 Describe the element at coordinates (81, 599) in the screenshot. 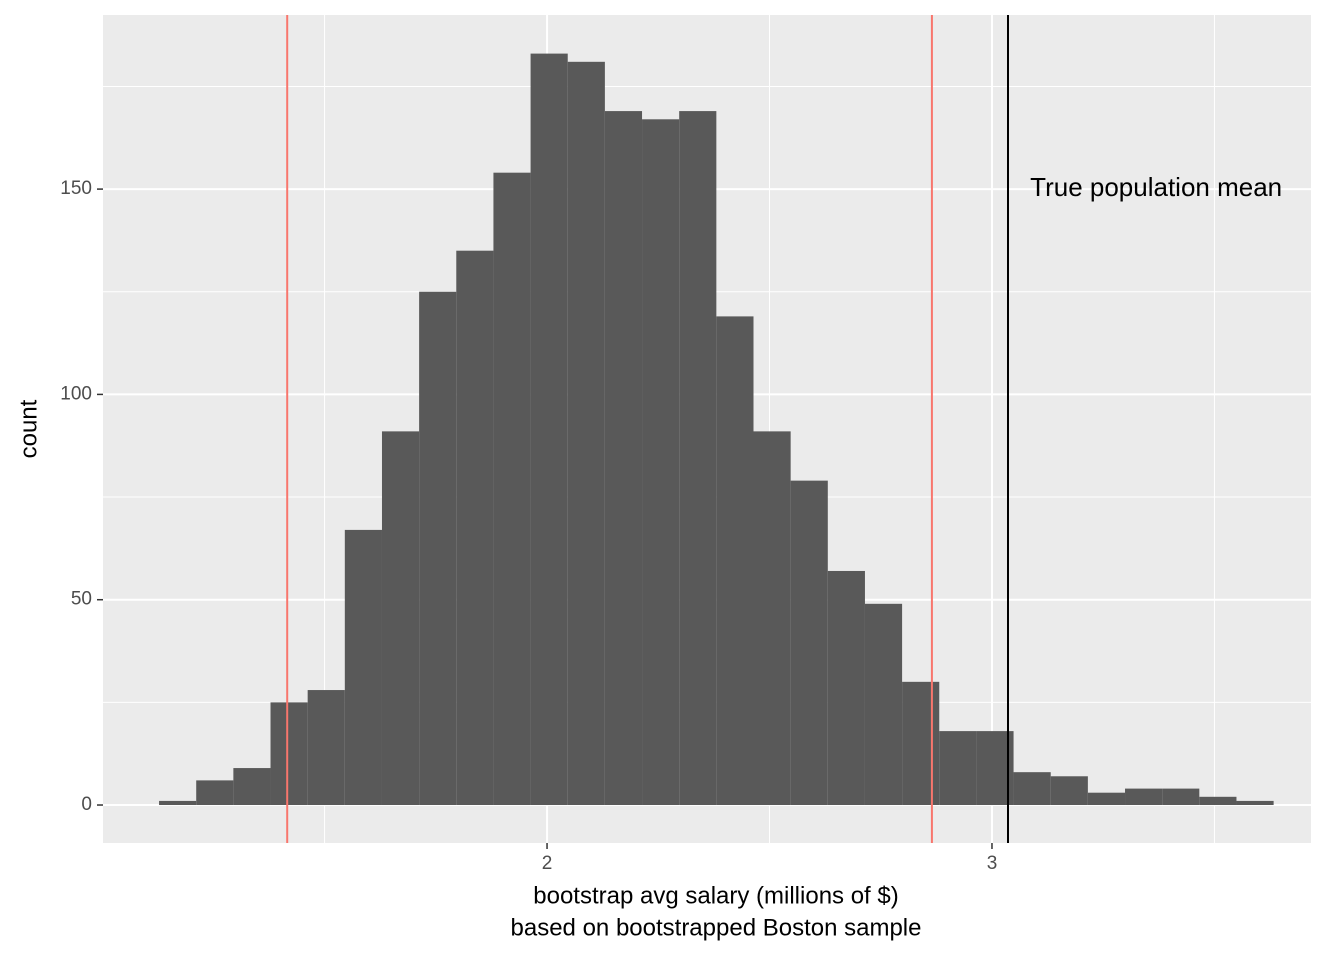

I see `y-tick-label: 50` at that location.